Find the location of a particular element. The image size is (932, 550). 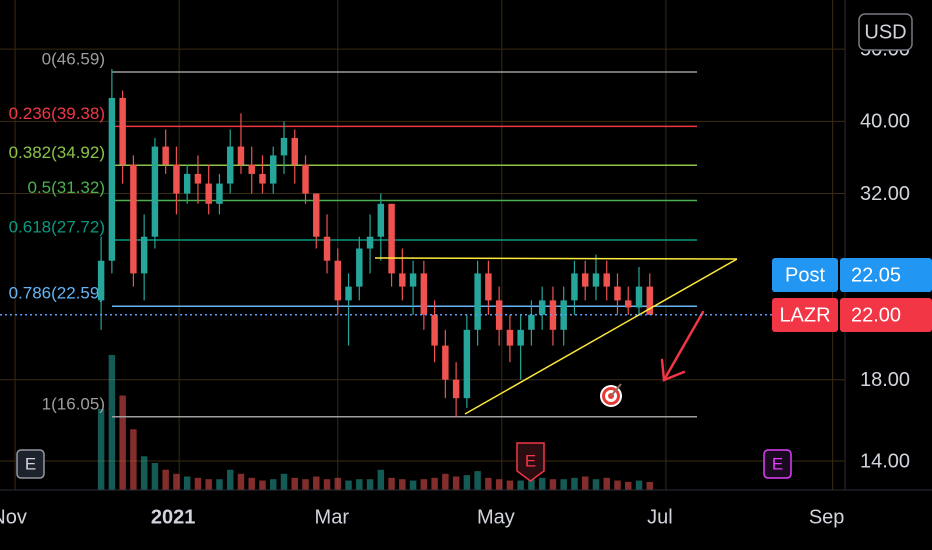

price-label-box is located at coordinates (805, 315).